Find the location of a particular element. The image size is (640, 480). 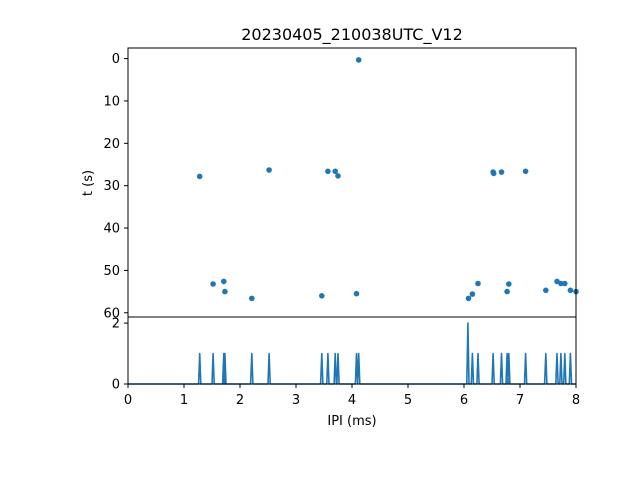

histogram-x-tick-label: 2 is located at coordinates (240, 400).